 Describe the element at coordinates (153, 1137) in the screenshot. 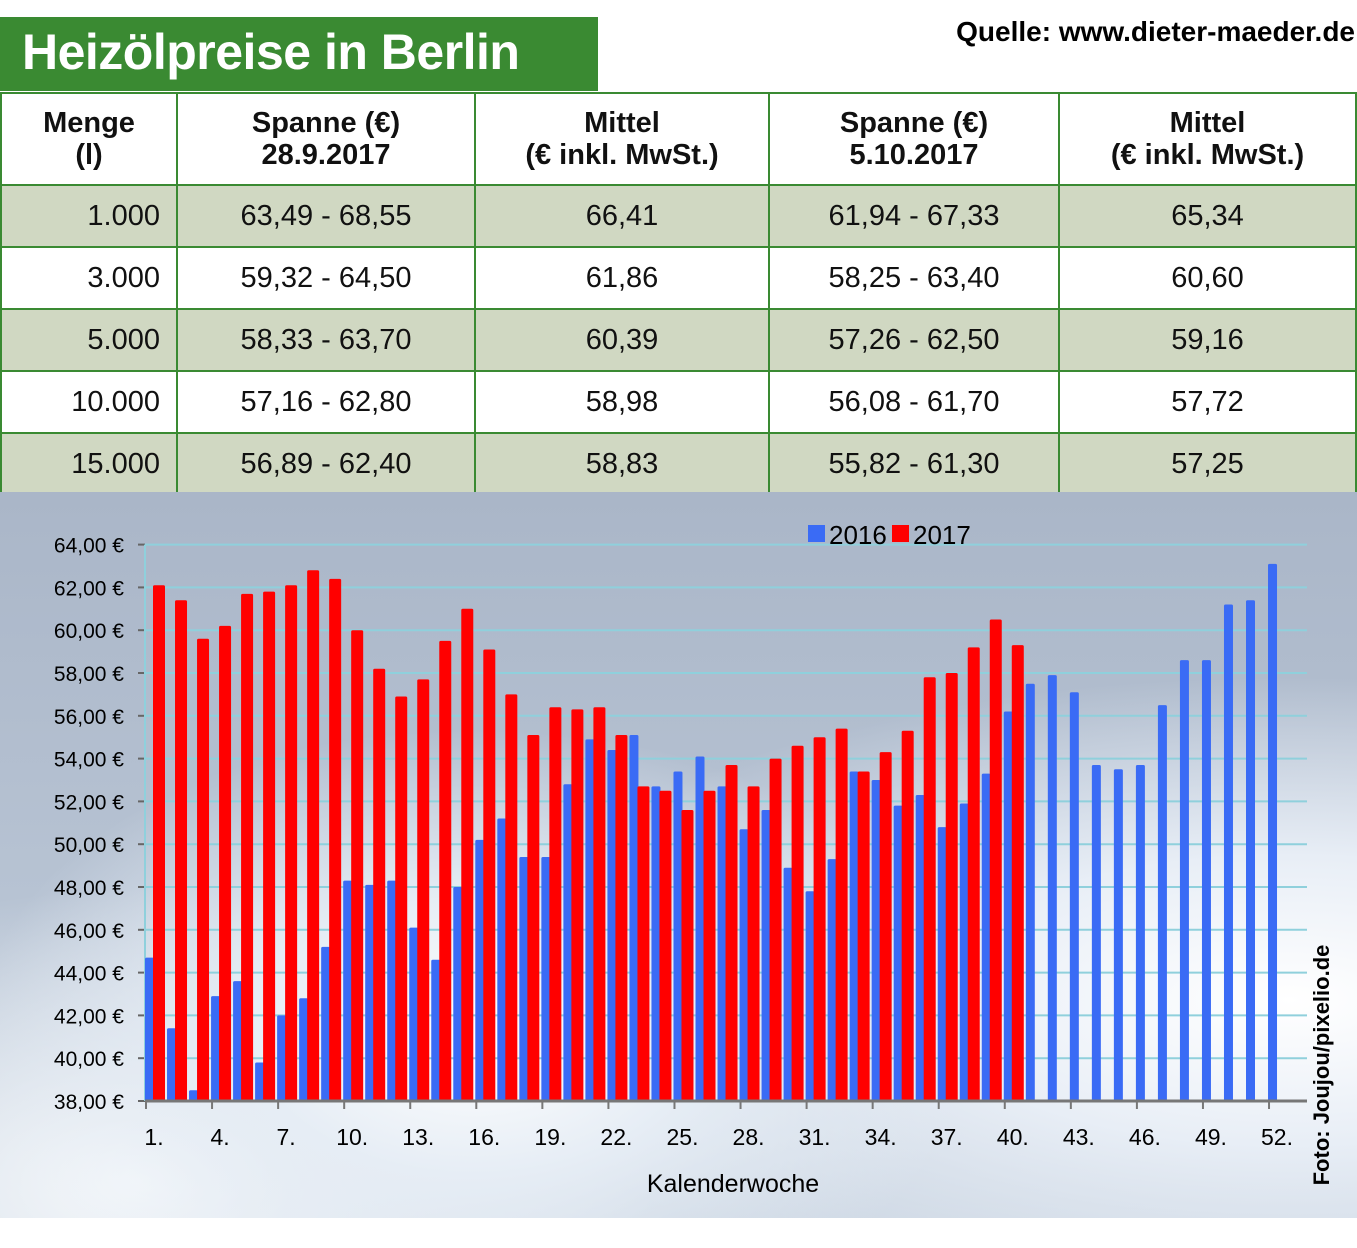

I see `x-tick-label: 1.` at that location.